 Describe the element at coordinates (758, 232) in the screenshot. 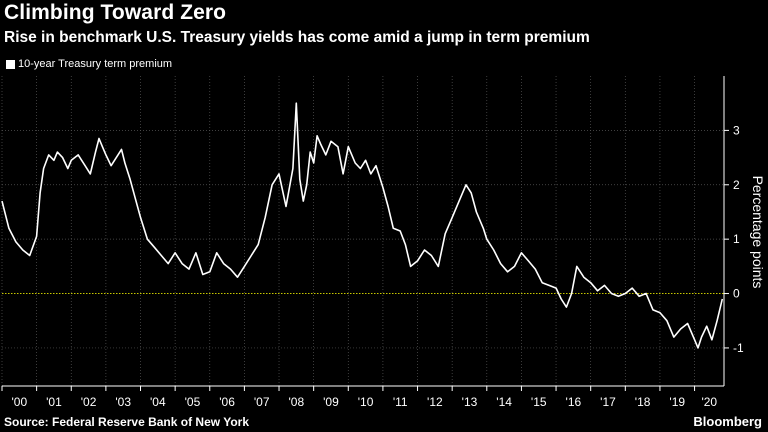

I see `y-axis-title: Percentage points` at that location.